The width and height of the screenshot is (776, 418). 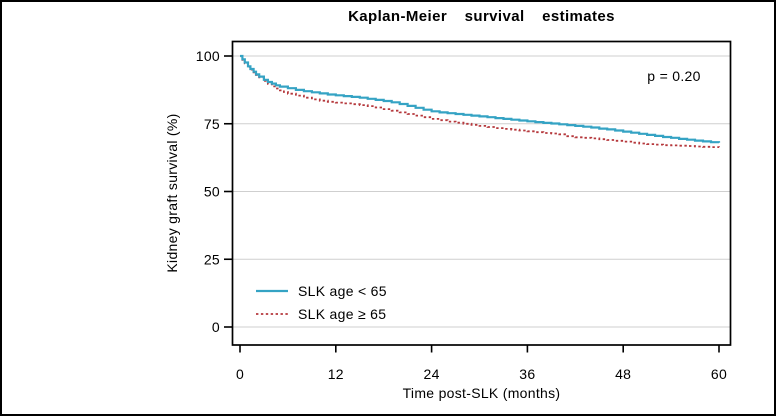 I want to click on legend-label-slk-under-65: SLK age < 65, so click(x=342, y=290).